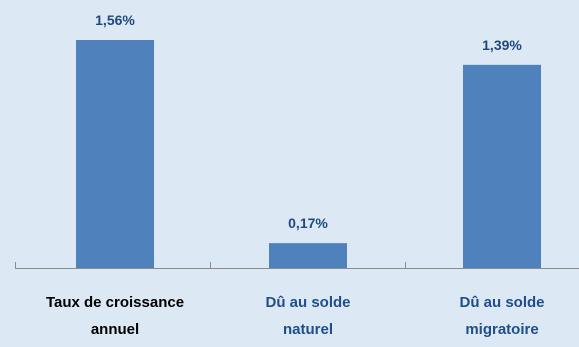  Describe the element at coordinates (307, 316) in the screenshot. I see `category-label-2: Dû au solde naturel` at that location.